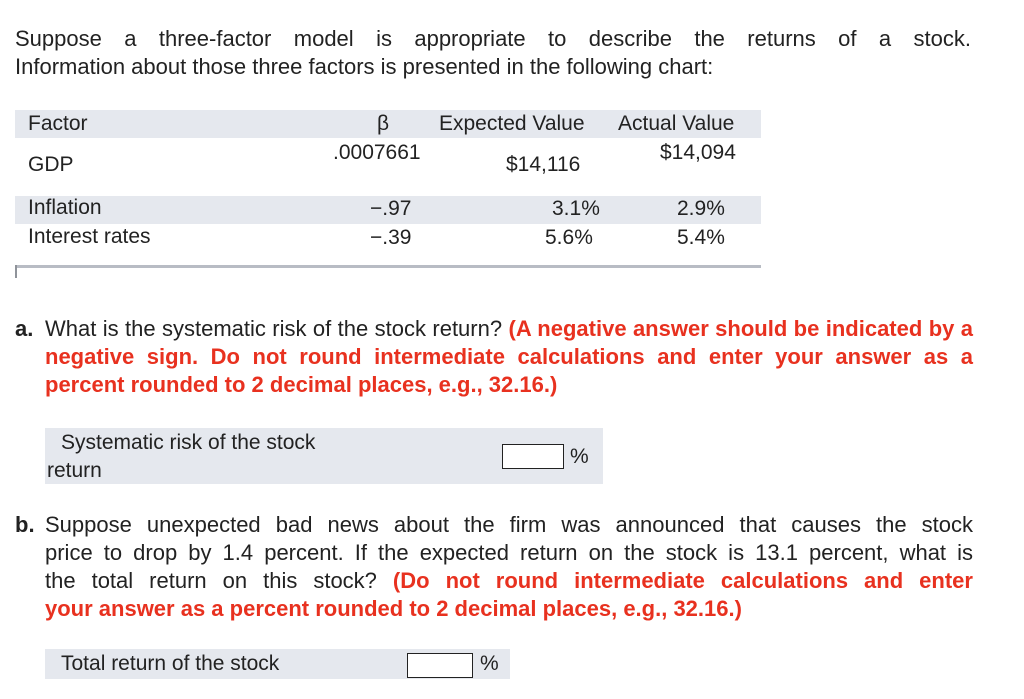 The image size is (1024, 699). I want to click on total-return-input, so click(440, 665).